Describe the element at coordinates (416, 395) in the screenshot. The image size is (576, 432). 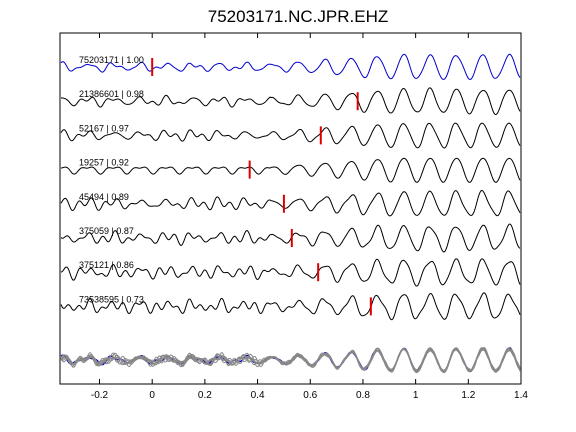
I see `x-tick-label: 1` at that location.